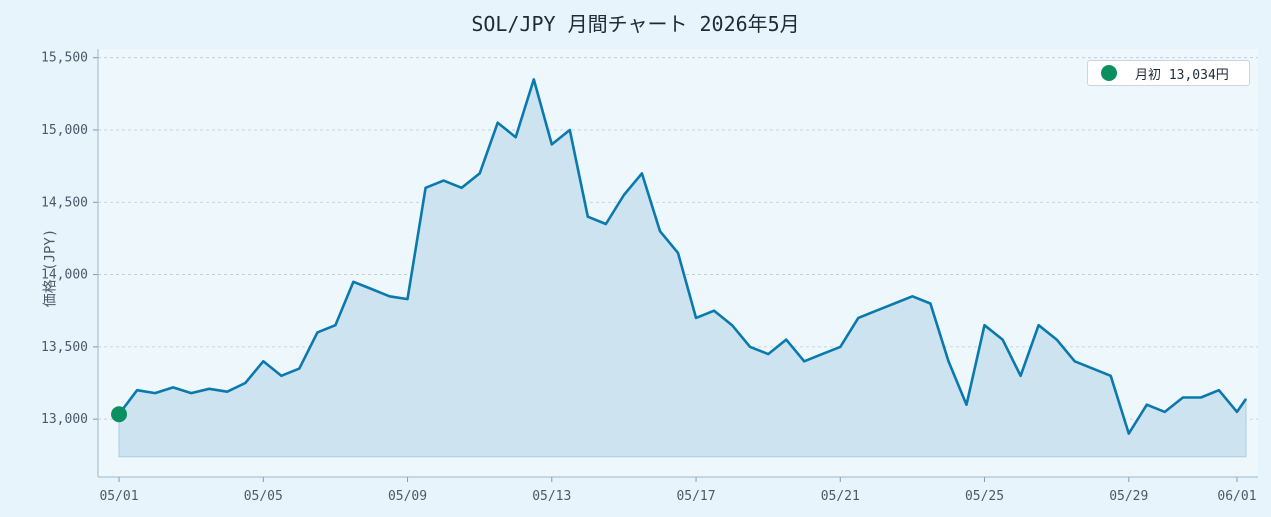 This screenshot has height=517, width=1271. I want to click on y-tick-label: 14,000, so click(64, 275).